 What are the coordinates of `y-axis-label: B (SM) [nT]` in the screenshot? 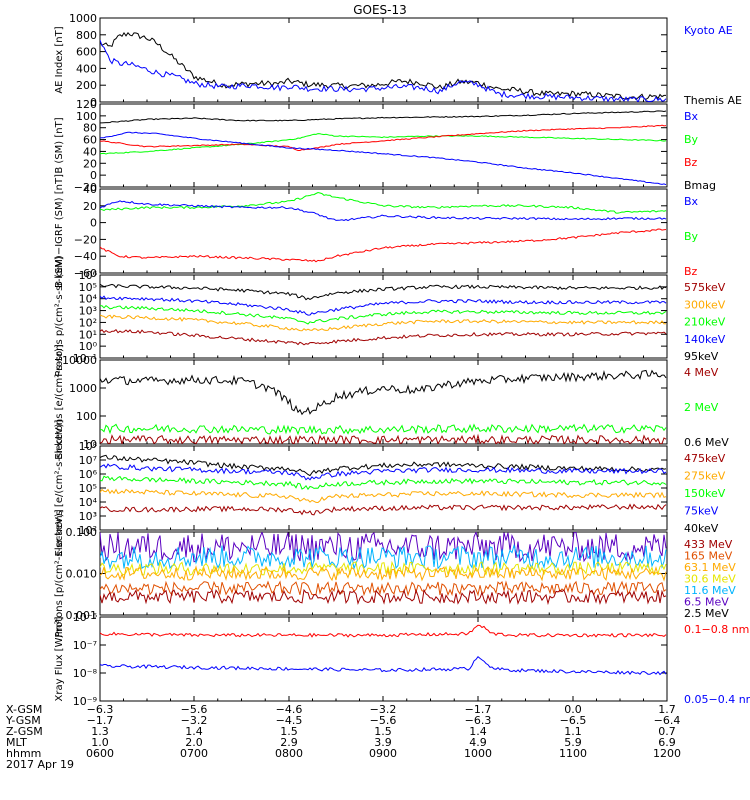 It's located at (59, 145).